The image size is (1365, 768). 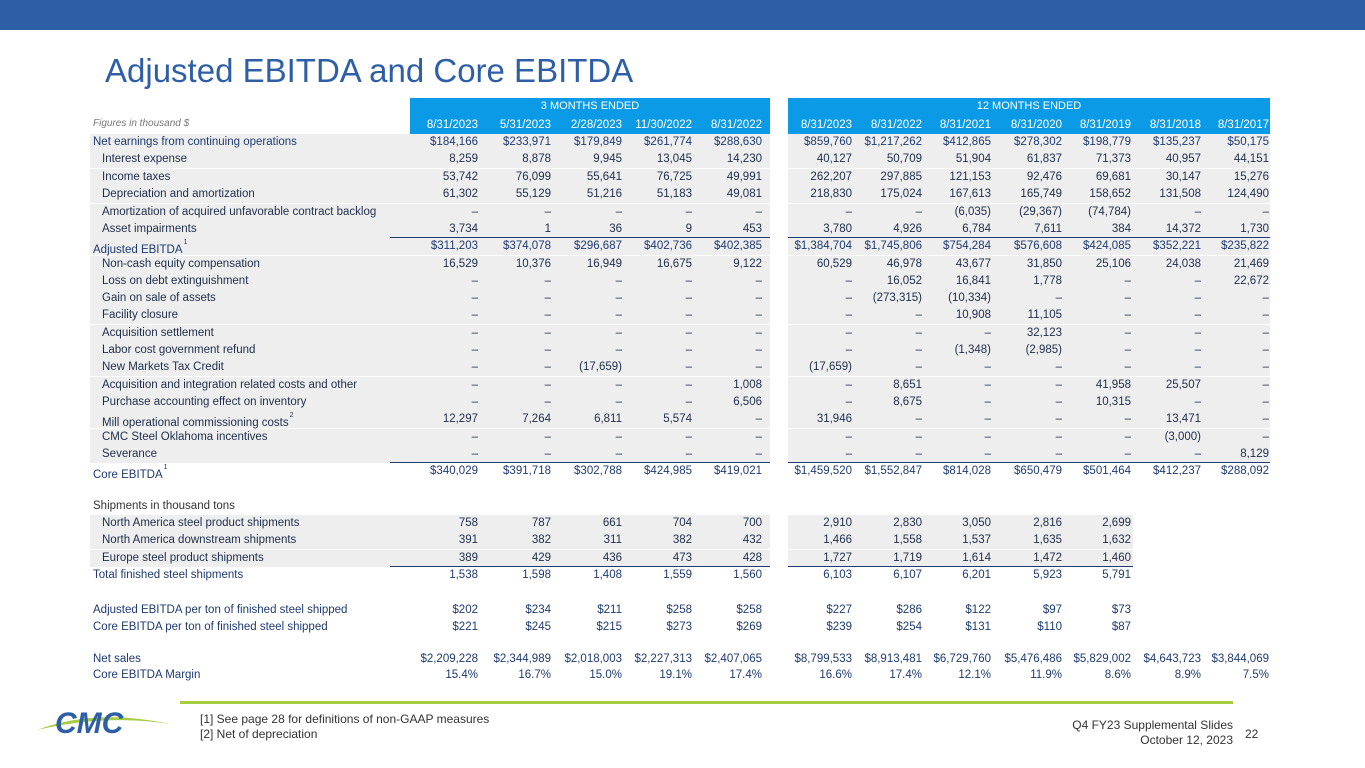 I want to click on table-cell: $221, so click(x=465, y=627).